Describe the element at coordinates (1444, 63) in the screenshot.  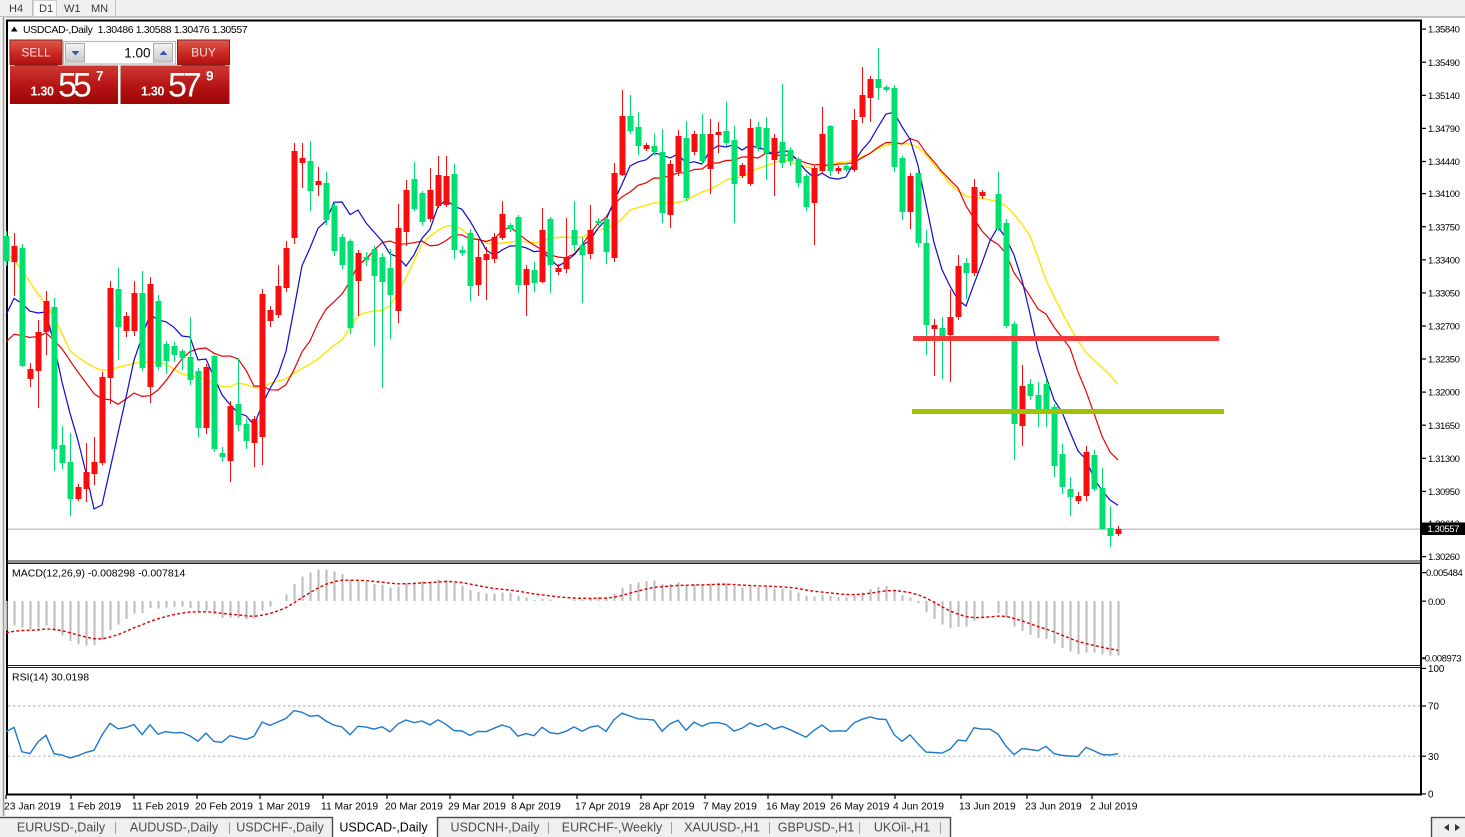
I see `svg-text: 1.35490` at that location.